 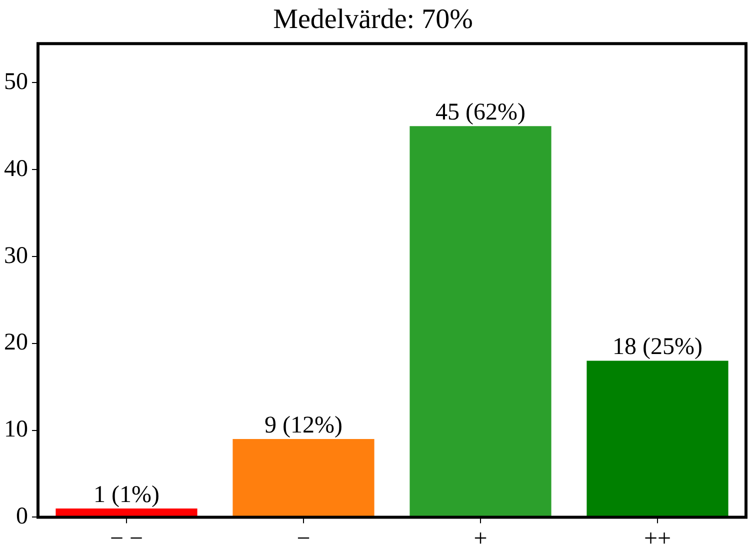 What do you see at coordinates (22, 516) in the screenshot?
I see `y-tick-label: 0` at bounding box center [22, 516].